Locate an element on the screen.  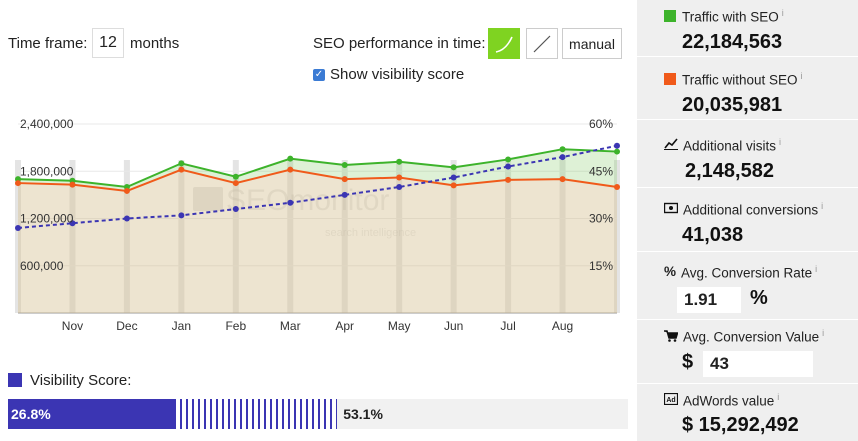
avg-conversion-value-block: Avg. Conversion Value i $ 43 is located at coordinates (747, 353).